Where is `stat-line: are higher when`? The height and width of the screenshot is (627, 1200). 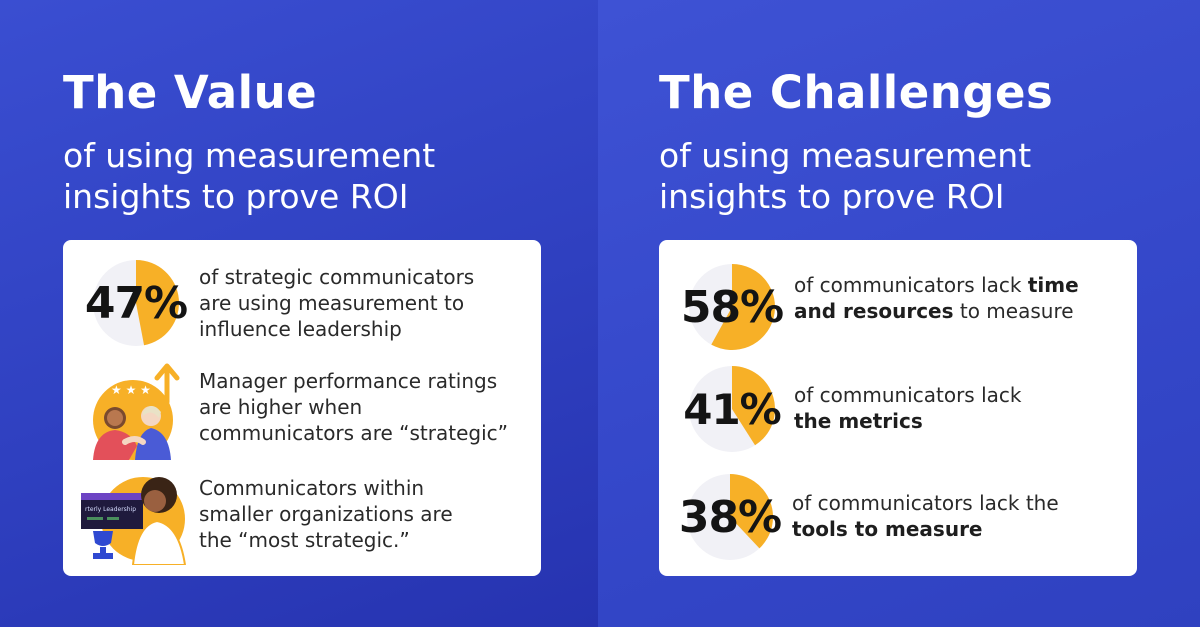 stat-line: are higher when is located at coordinates (281, 407).